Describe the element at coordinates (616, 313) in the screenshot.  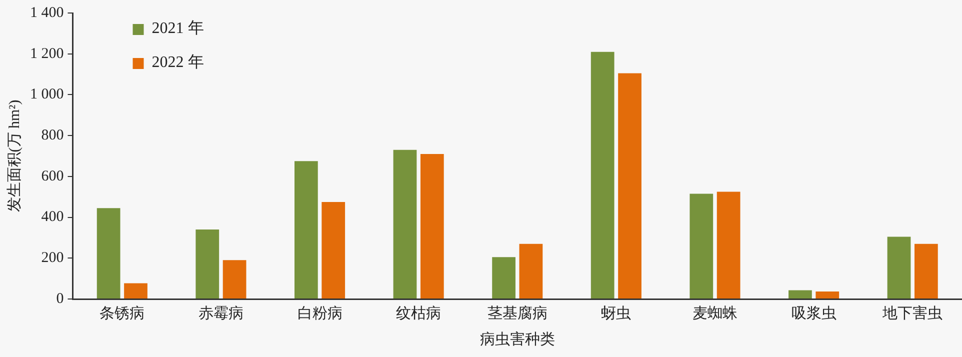
I see `x-tick-label: 蚜虫` at that location.